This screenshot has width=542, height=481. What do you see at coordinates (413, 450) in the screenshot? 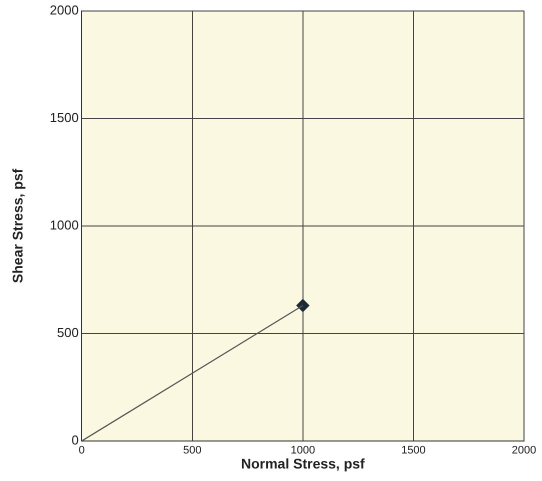
I see `x-tick-label: 1500` at bounding box center [413, 450].